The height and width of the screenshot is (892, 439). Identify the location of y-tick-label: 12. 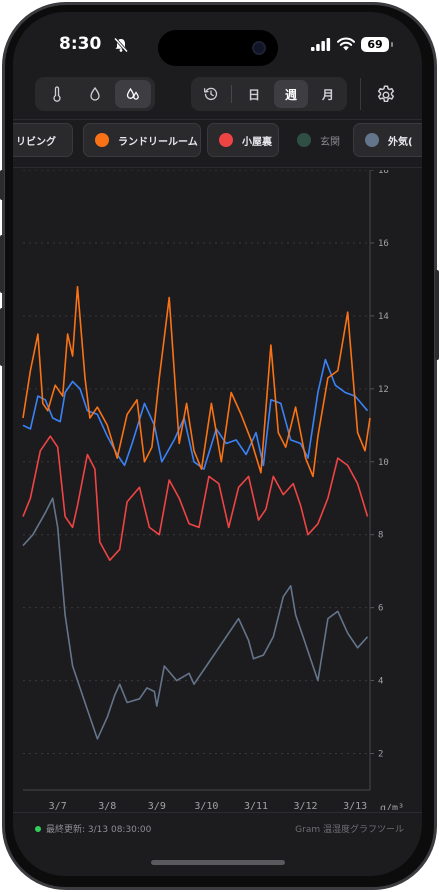
(383, 390).